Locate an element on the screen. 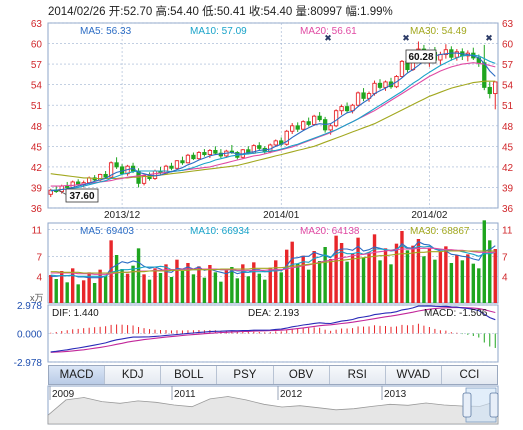  price-tick-right: 54 is located at coordinates (508, 86).